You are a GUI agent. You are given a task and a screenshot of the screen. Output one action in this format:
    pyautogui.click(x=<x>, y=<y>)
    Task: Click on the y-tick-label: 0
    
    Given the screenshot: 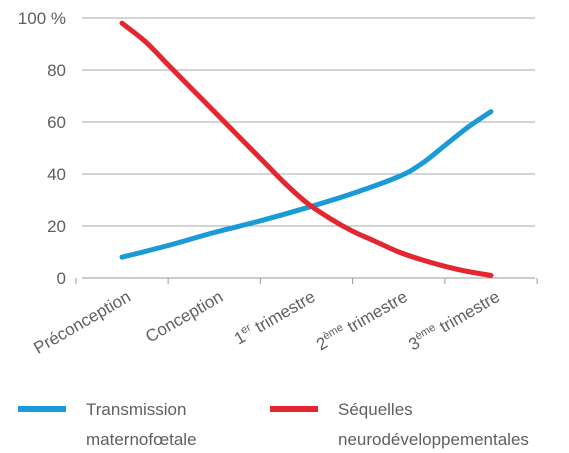 What is the action you would take?
    pyautogui.click(x=61, y=278)
    